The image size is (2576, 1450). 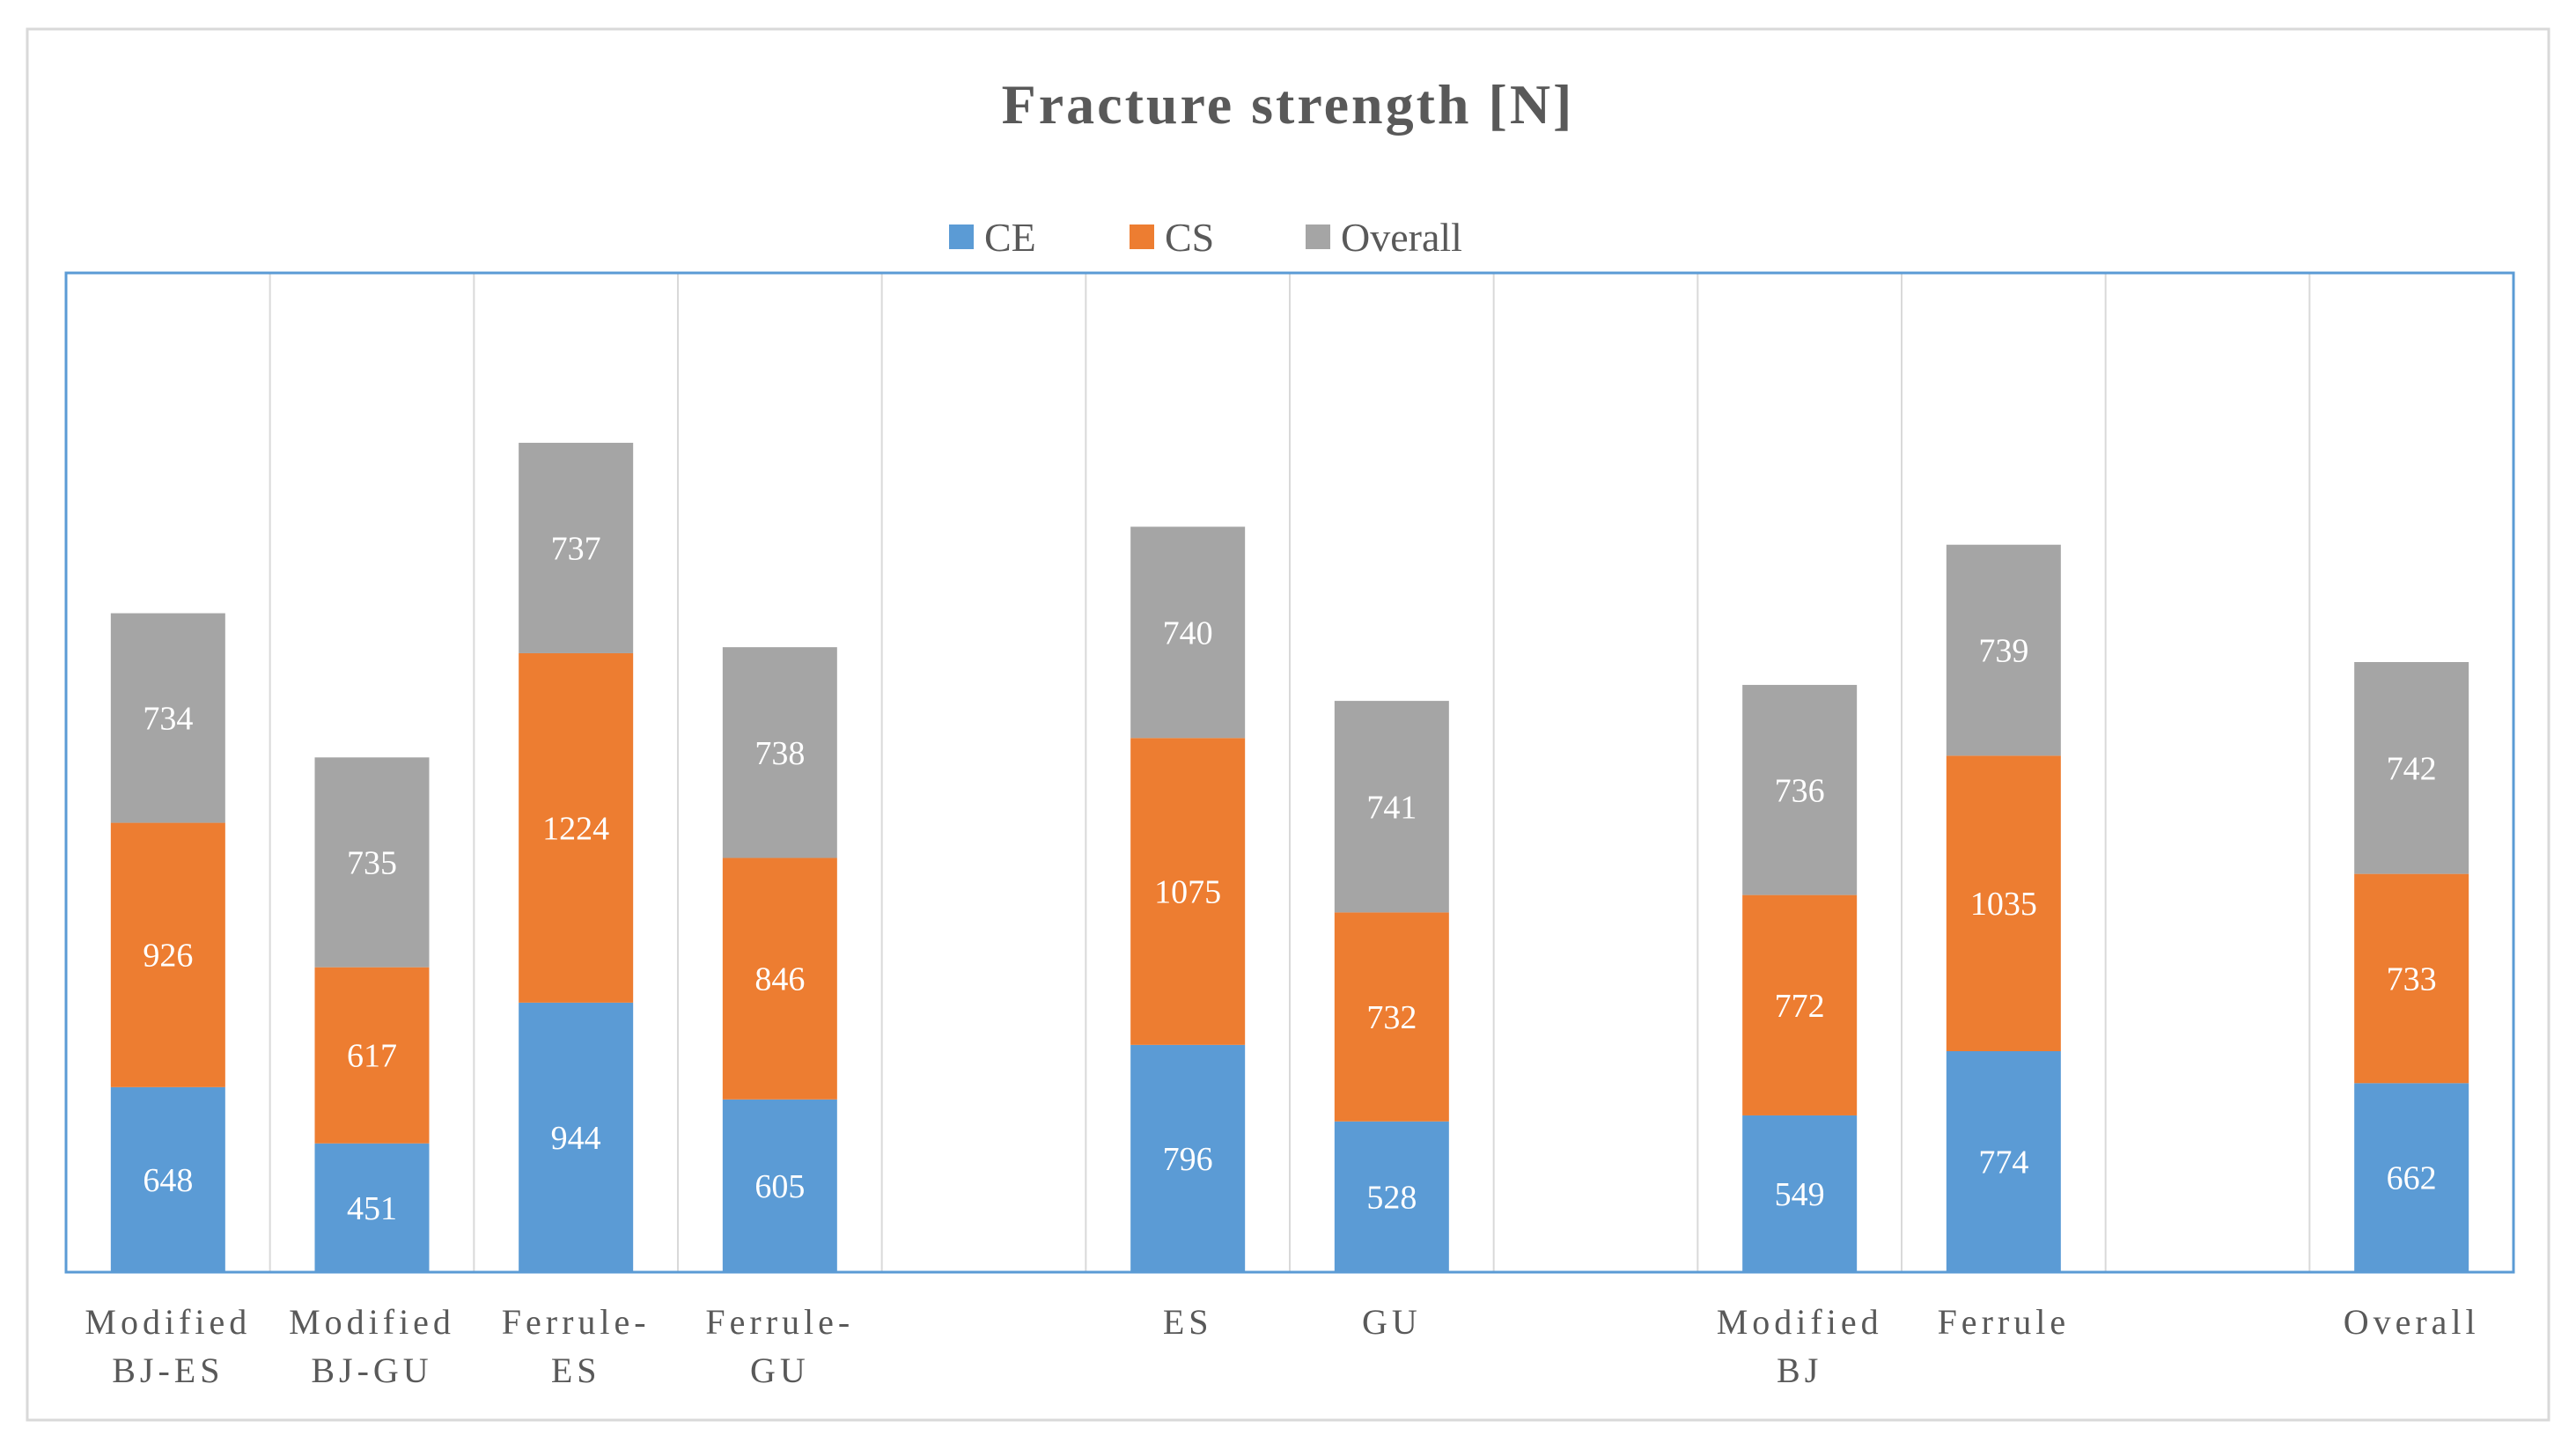 I want to click on data-label-cs: 1075, so click(x=1188, y=892).